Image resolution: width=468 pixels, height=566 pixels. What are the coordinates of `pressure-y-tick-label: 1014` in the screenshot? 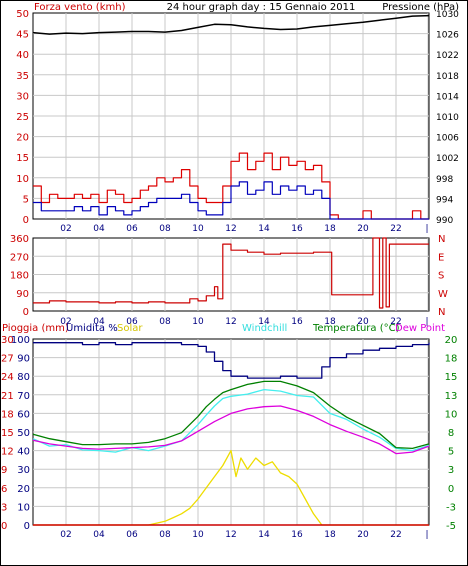 It's located at (447, 97).